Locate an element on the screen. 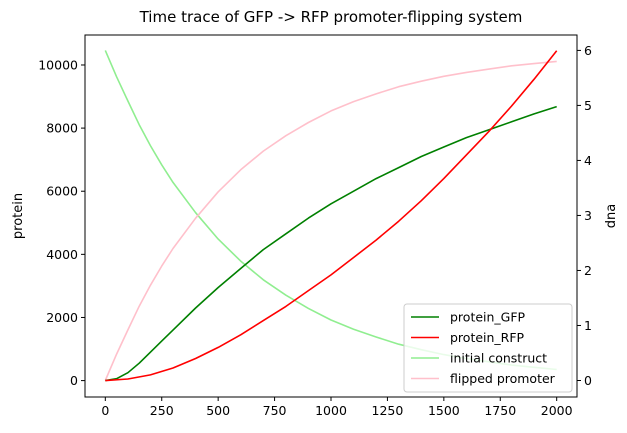  legend-label: initial construct is located at coordinates (498, 358).